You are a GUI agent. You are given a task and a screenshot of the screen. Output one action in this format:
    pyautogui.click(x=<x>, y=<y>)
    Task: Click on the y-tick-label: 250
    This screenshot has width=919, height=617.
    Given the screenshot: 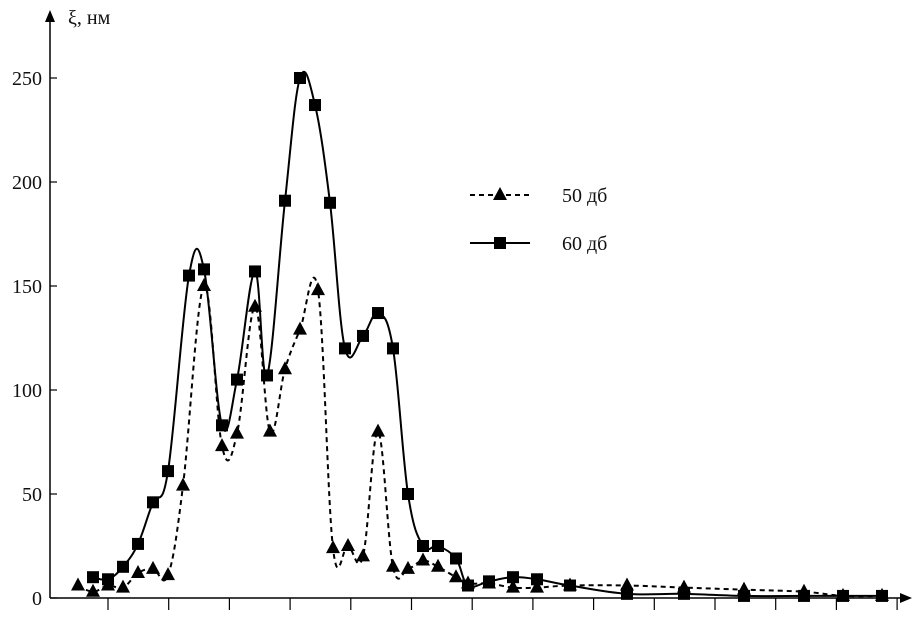 What is the action you would take?
    pyautogui.click(x=27, y=79)
    